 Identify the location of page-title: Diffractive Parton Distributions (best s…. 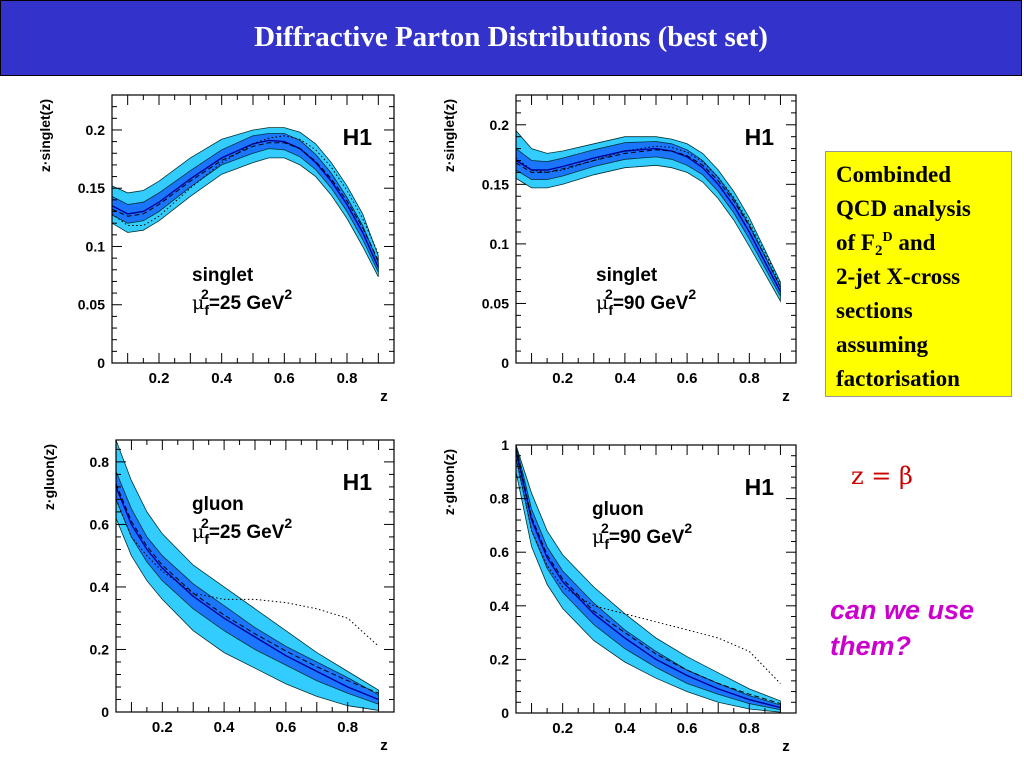
(511, 37).